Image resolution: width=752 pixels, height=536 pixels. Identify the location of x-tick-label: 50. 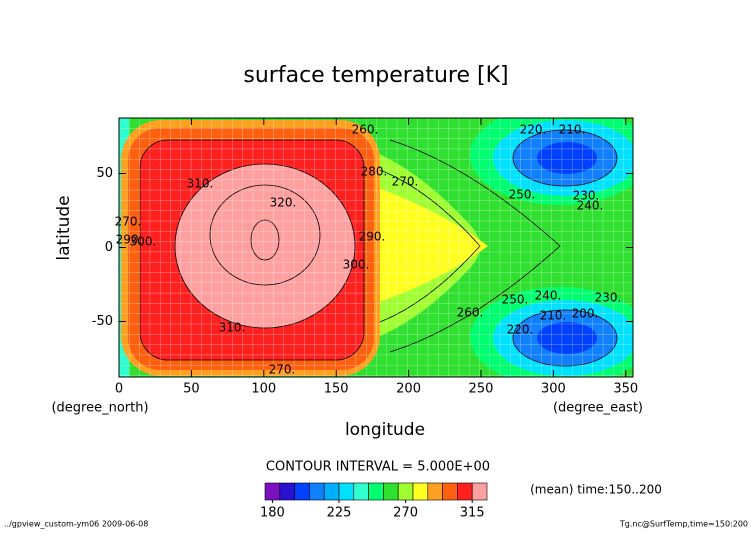
(191, 389).